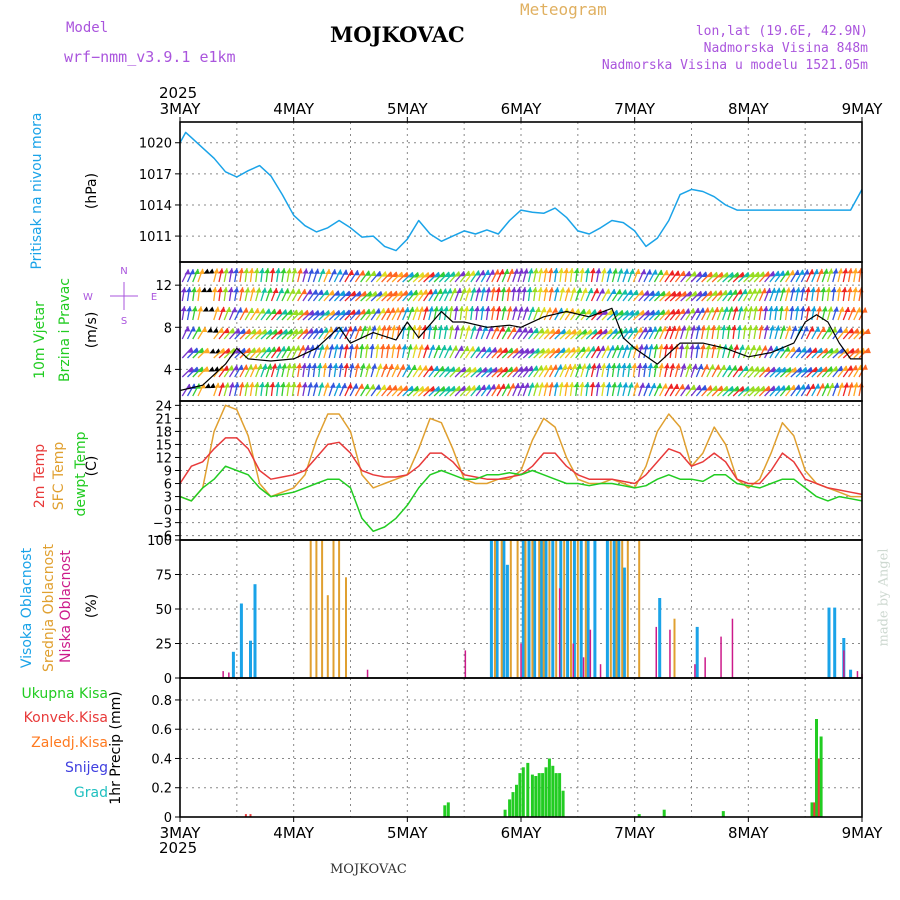 The image size is (900, 900). What do you see at coordinates (397, 34) in the screenshot?
I see `page-title: MOJKOVAC` at bounding box center [397, 34].